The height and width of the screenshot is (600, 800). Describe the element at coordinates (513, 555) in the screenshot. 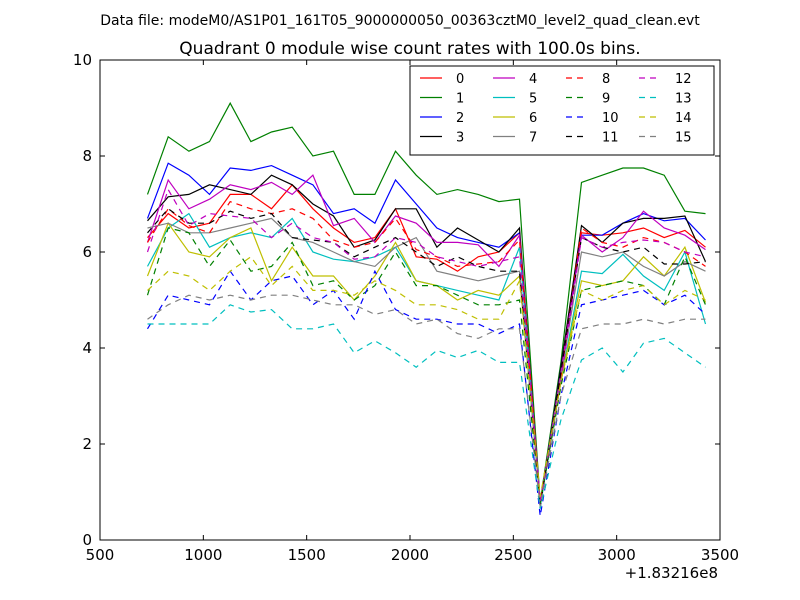

I see `x-tick-label: 2500` at that location.